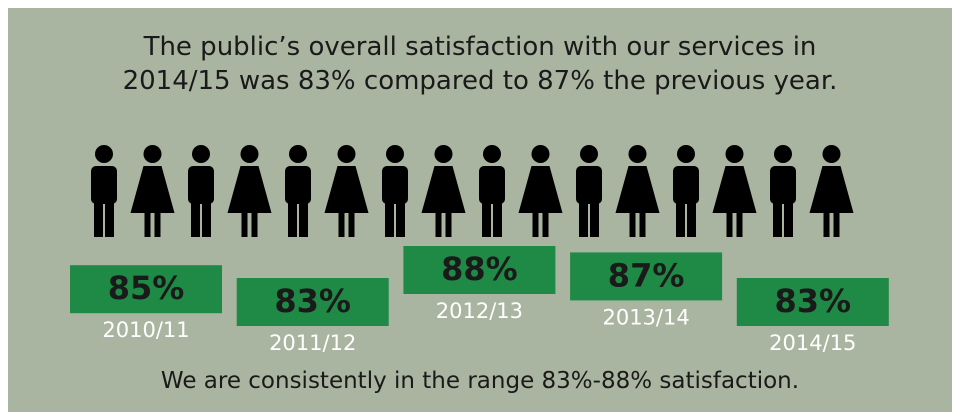 This screenshot has width=960, height=420. What do you see at coordinates (145, 330) in the screenshot?
I see `x-tick-label: 2010/11` at bounding box center [145, 330].